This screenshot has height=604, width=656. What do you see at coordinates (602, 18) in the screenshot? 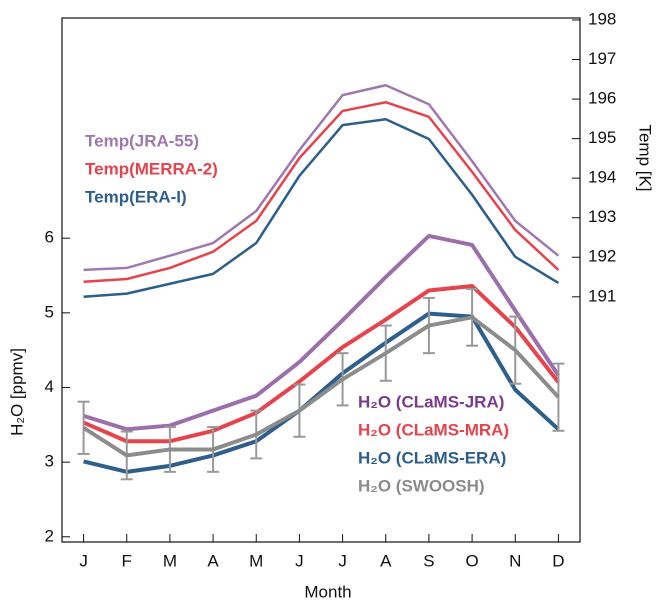
I see `y2-tick-label: 198` at bounding box center [602, 18].